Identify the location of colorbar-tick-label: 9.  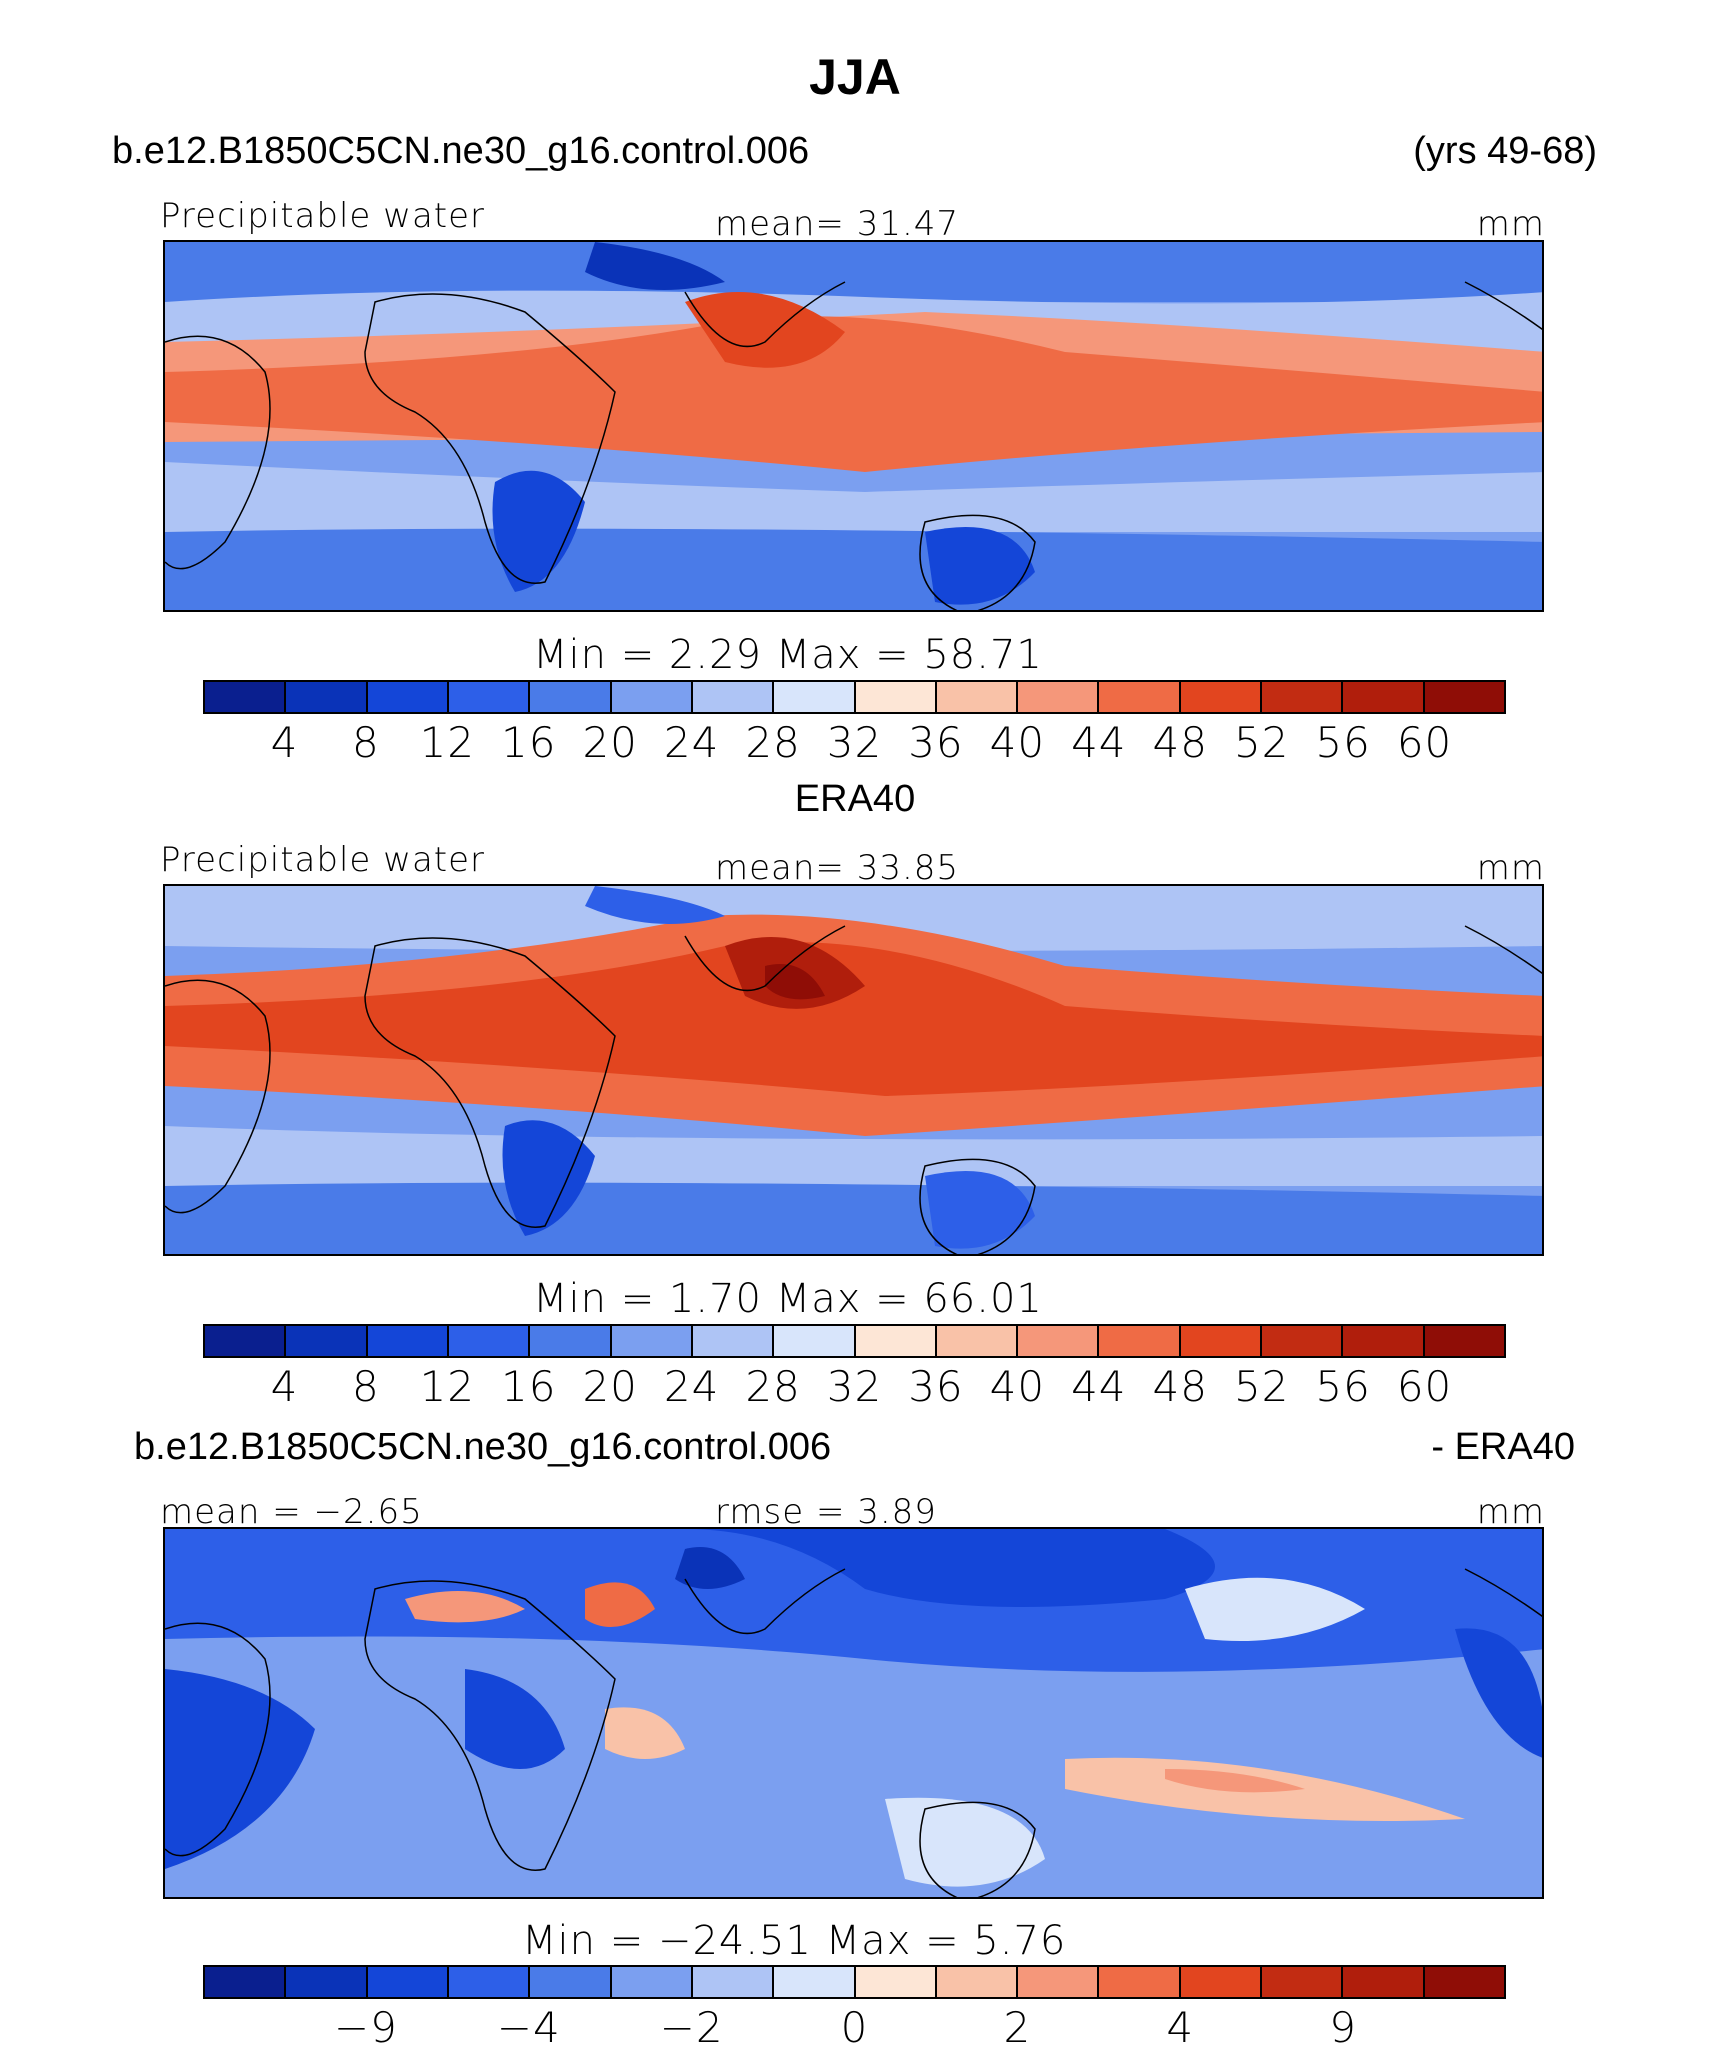
(1343, 2027).